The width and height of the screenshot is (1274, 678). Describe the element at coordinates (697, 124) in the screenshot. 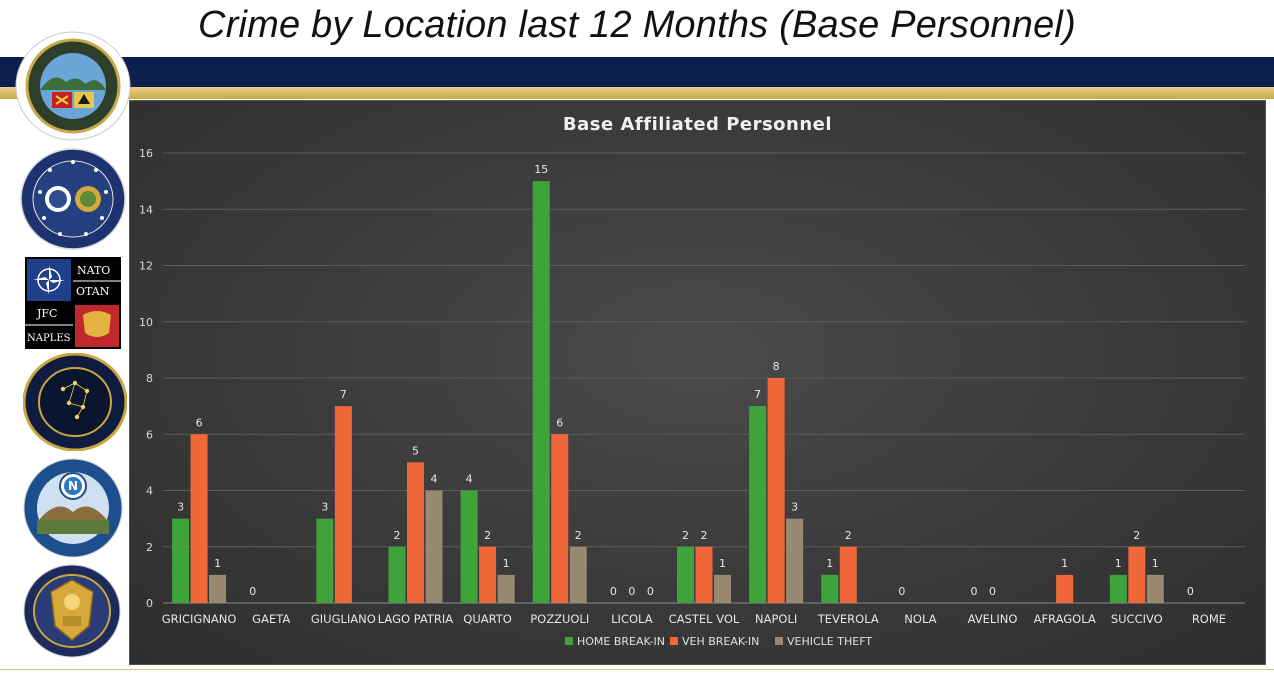

I see `chart-title: Base Affiliated Personnel` at that location.